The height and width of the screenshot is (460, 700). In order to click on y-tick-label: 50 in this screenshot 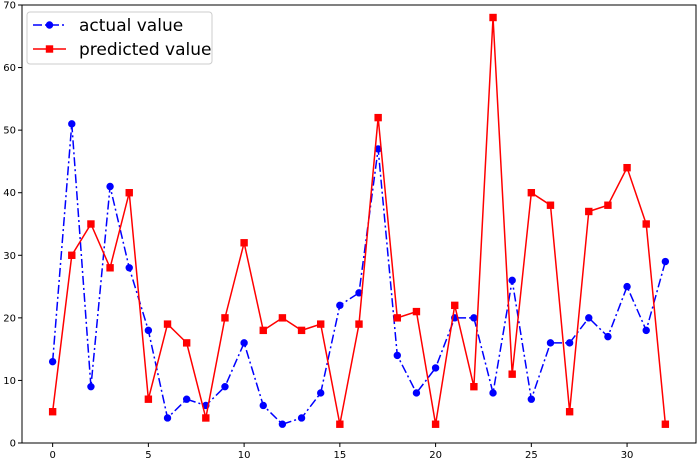, I will do `click(9, 131)`.